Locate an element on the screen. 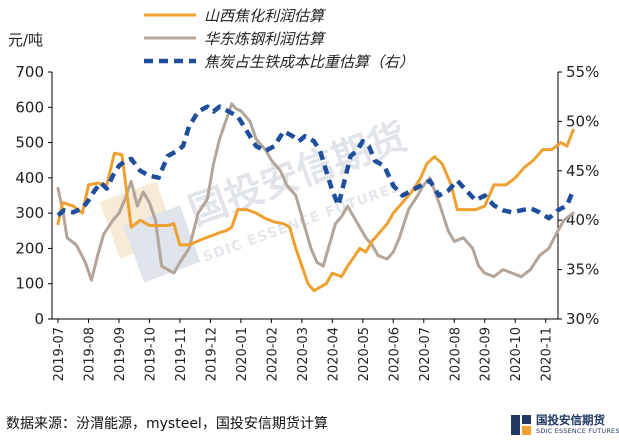  x-tick-label: 2019-09 is located at coordinates (120, 354).